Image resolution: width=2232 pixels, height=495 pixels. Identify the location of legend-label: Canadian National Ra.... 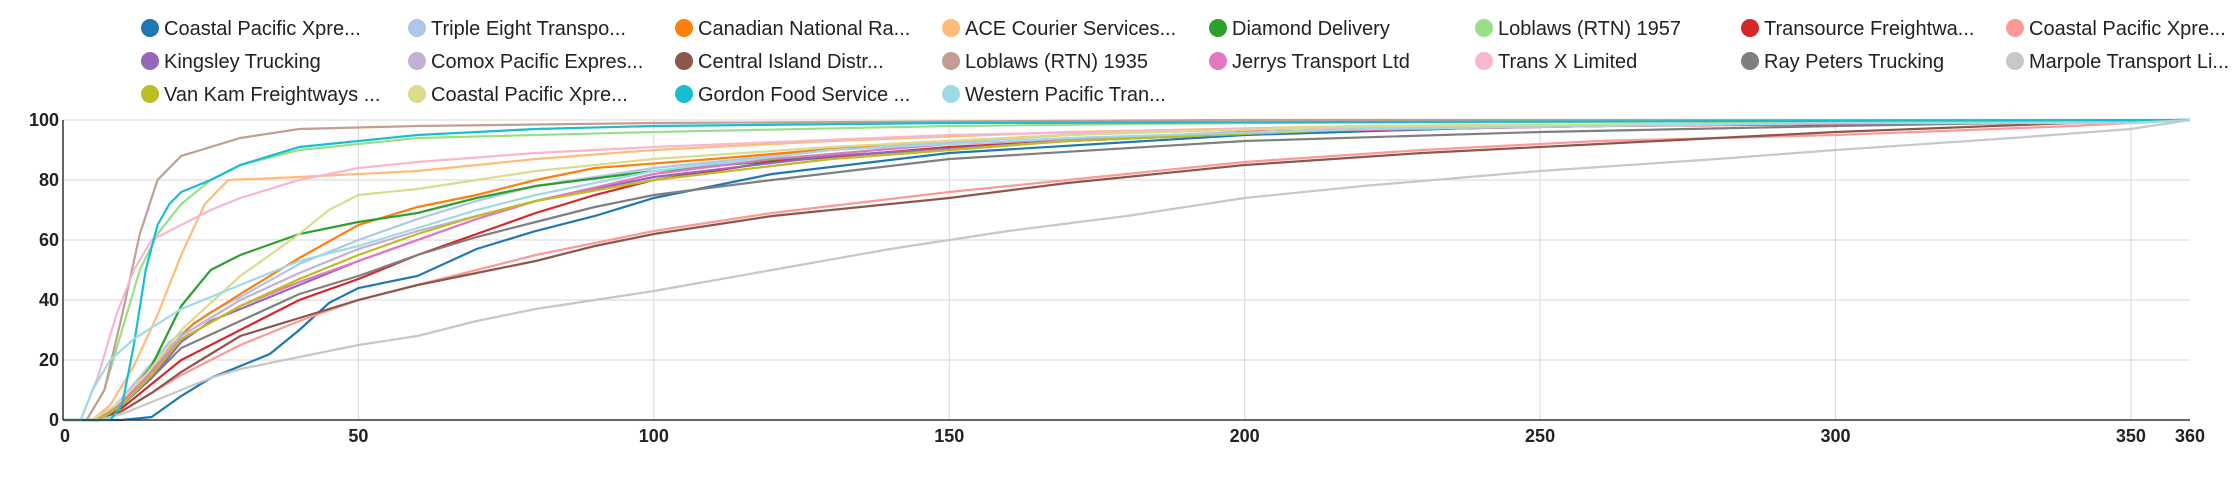
(804, 29).